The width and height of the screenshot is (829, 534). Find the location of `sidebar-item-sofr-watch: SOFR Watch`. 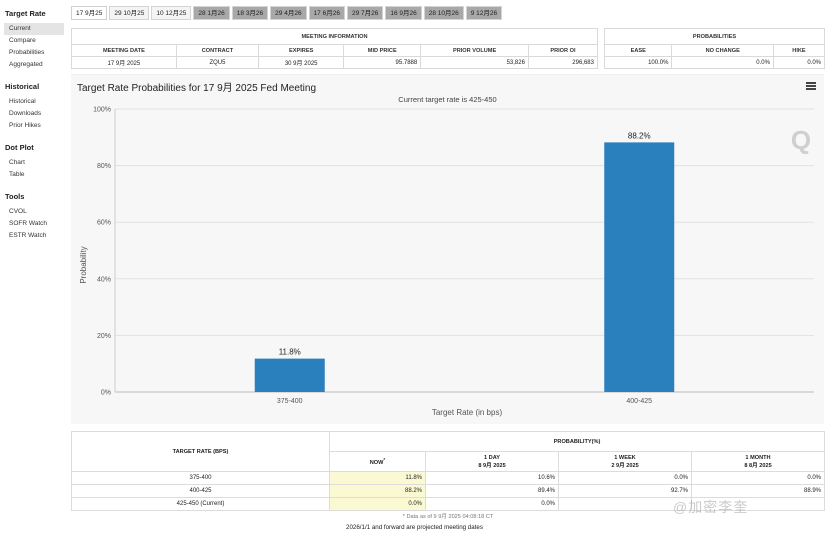

sidebar-item-sofr-watch: SOFR Watch is located at coordinates (28, 223).